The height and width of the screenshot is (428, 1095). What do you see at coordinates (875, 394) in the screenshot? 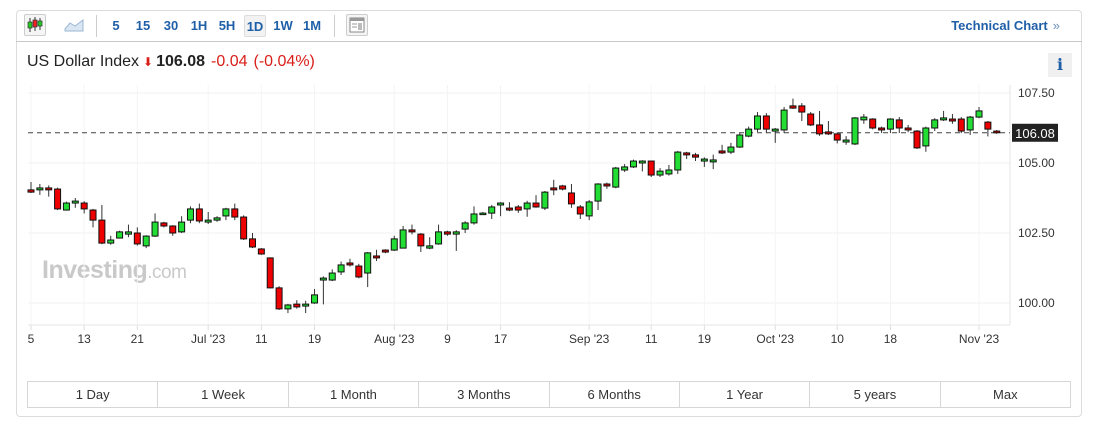
I see `range-5-years: 5 years` at bounding box center [875, 394].